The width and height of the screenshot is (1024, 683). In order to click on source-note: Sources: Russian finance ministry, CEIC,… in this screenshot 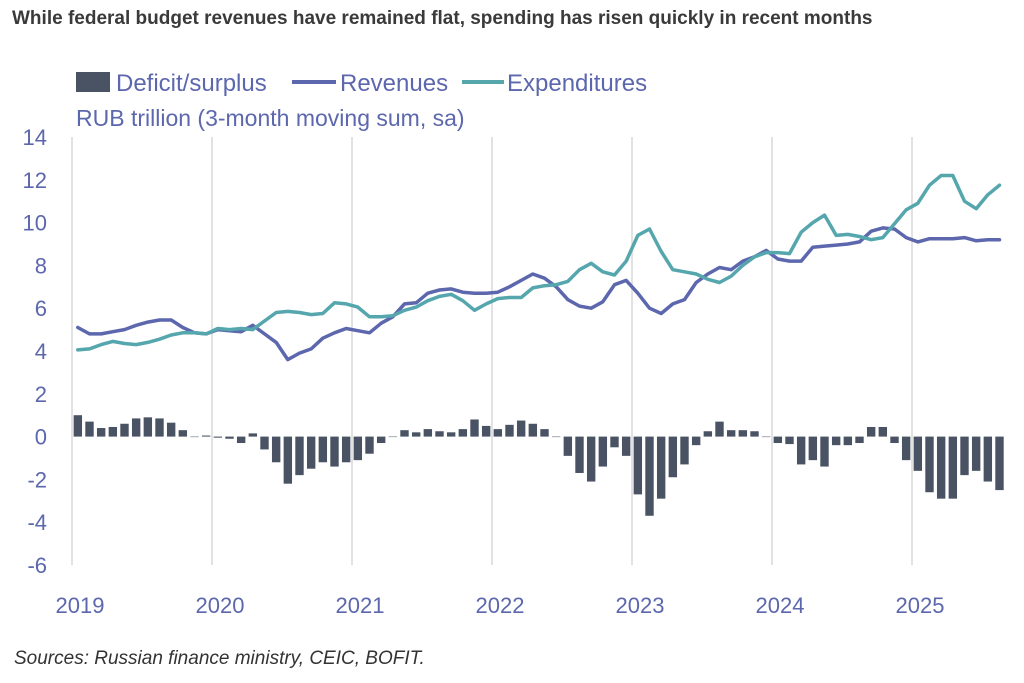, I will do `click(219, 658)`.